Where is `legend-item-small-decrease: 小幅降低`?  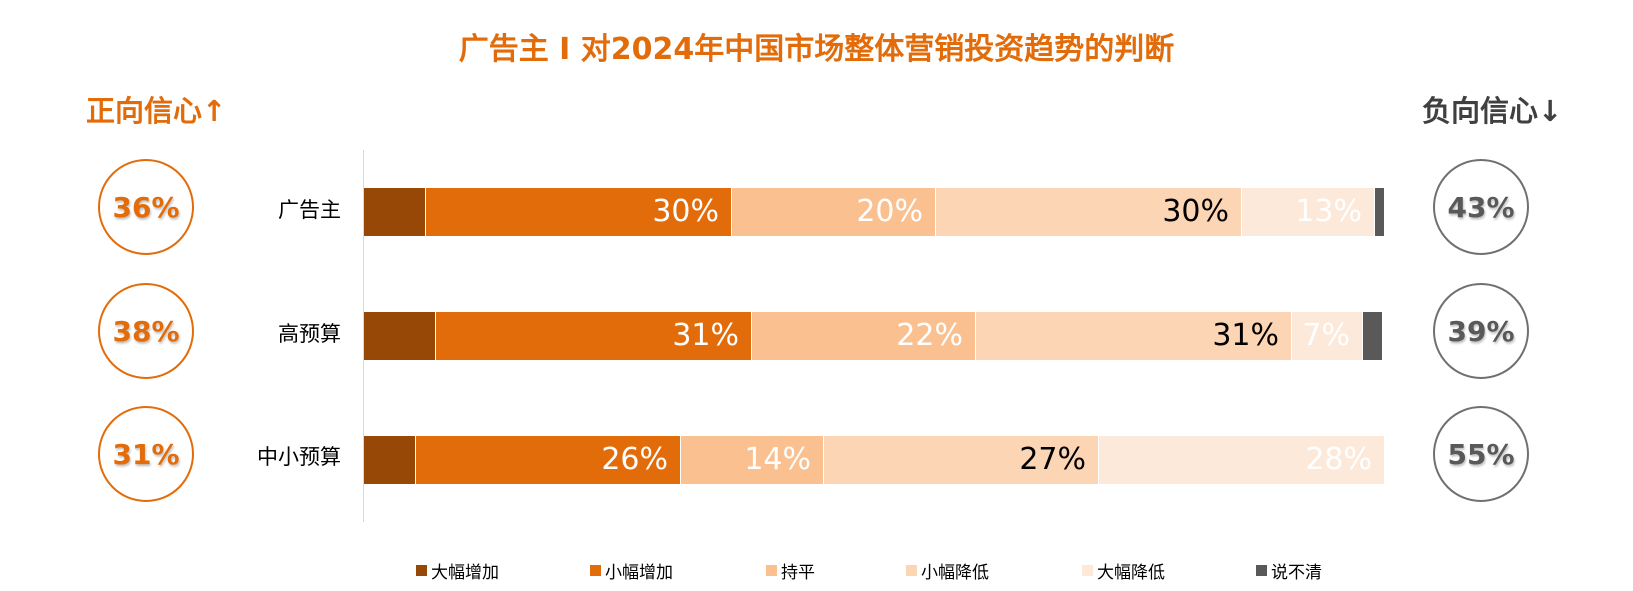
legend-item-small-decrease: 小幅降低 is located at coordinates (947, 570).